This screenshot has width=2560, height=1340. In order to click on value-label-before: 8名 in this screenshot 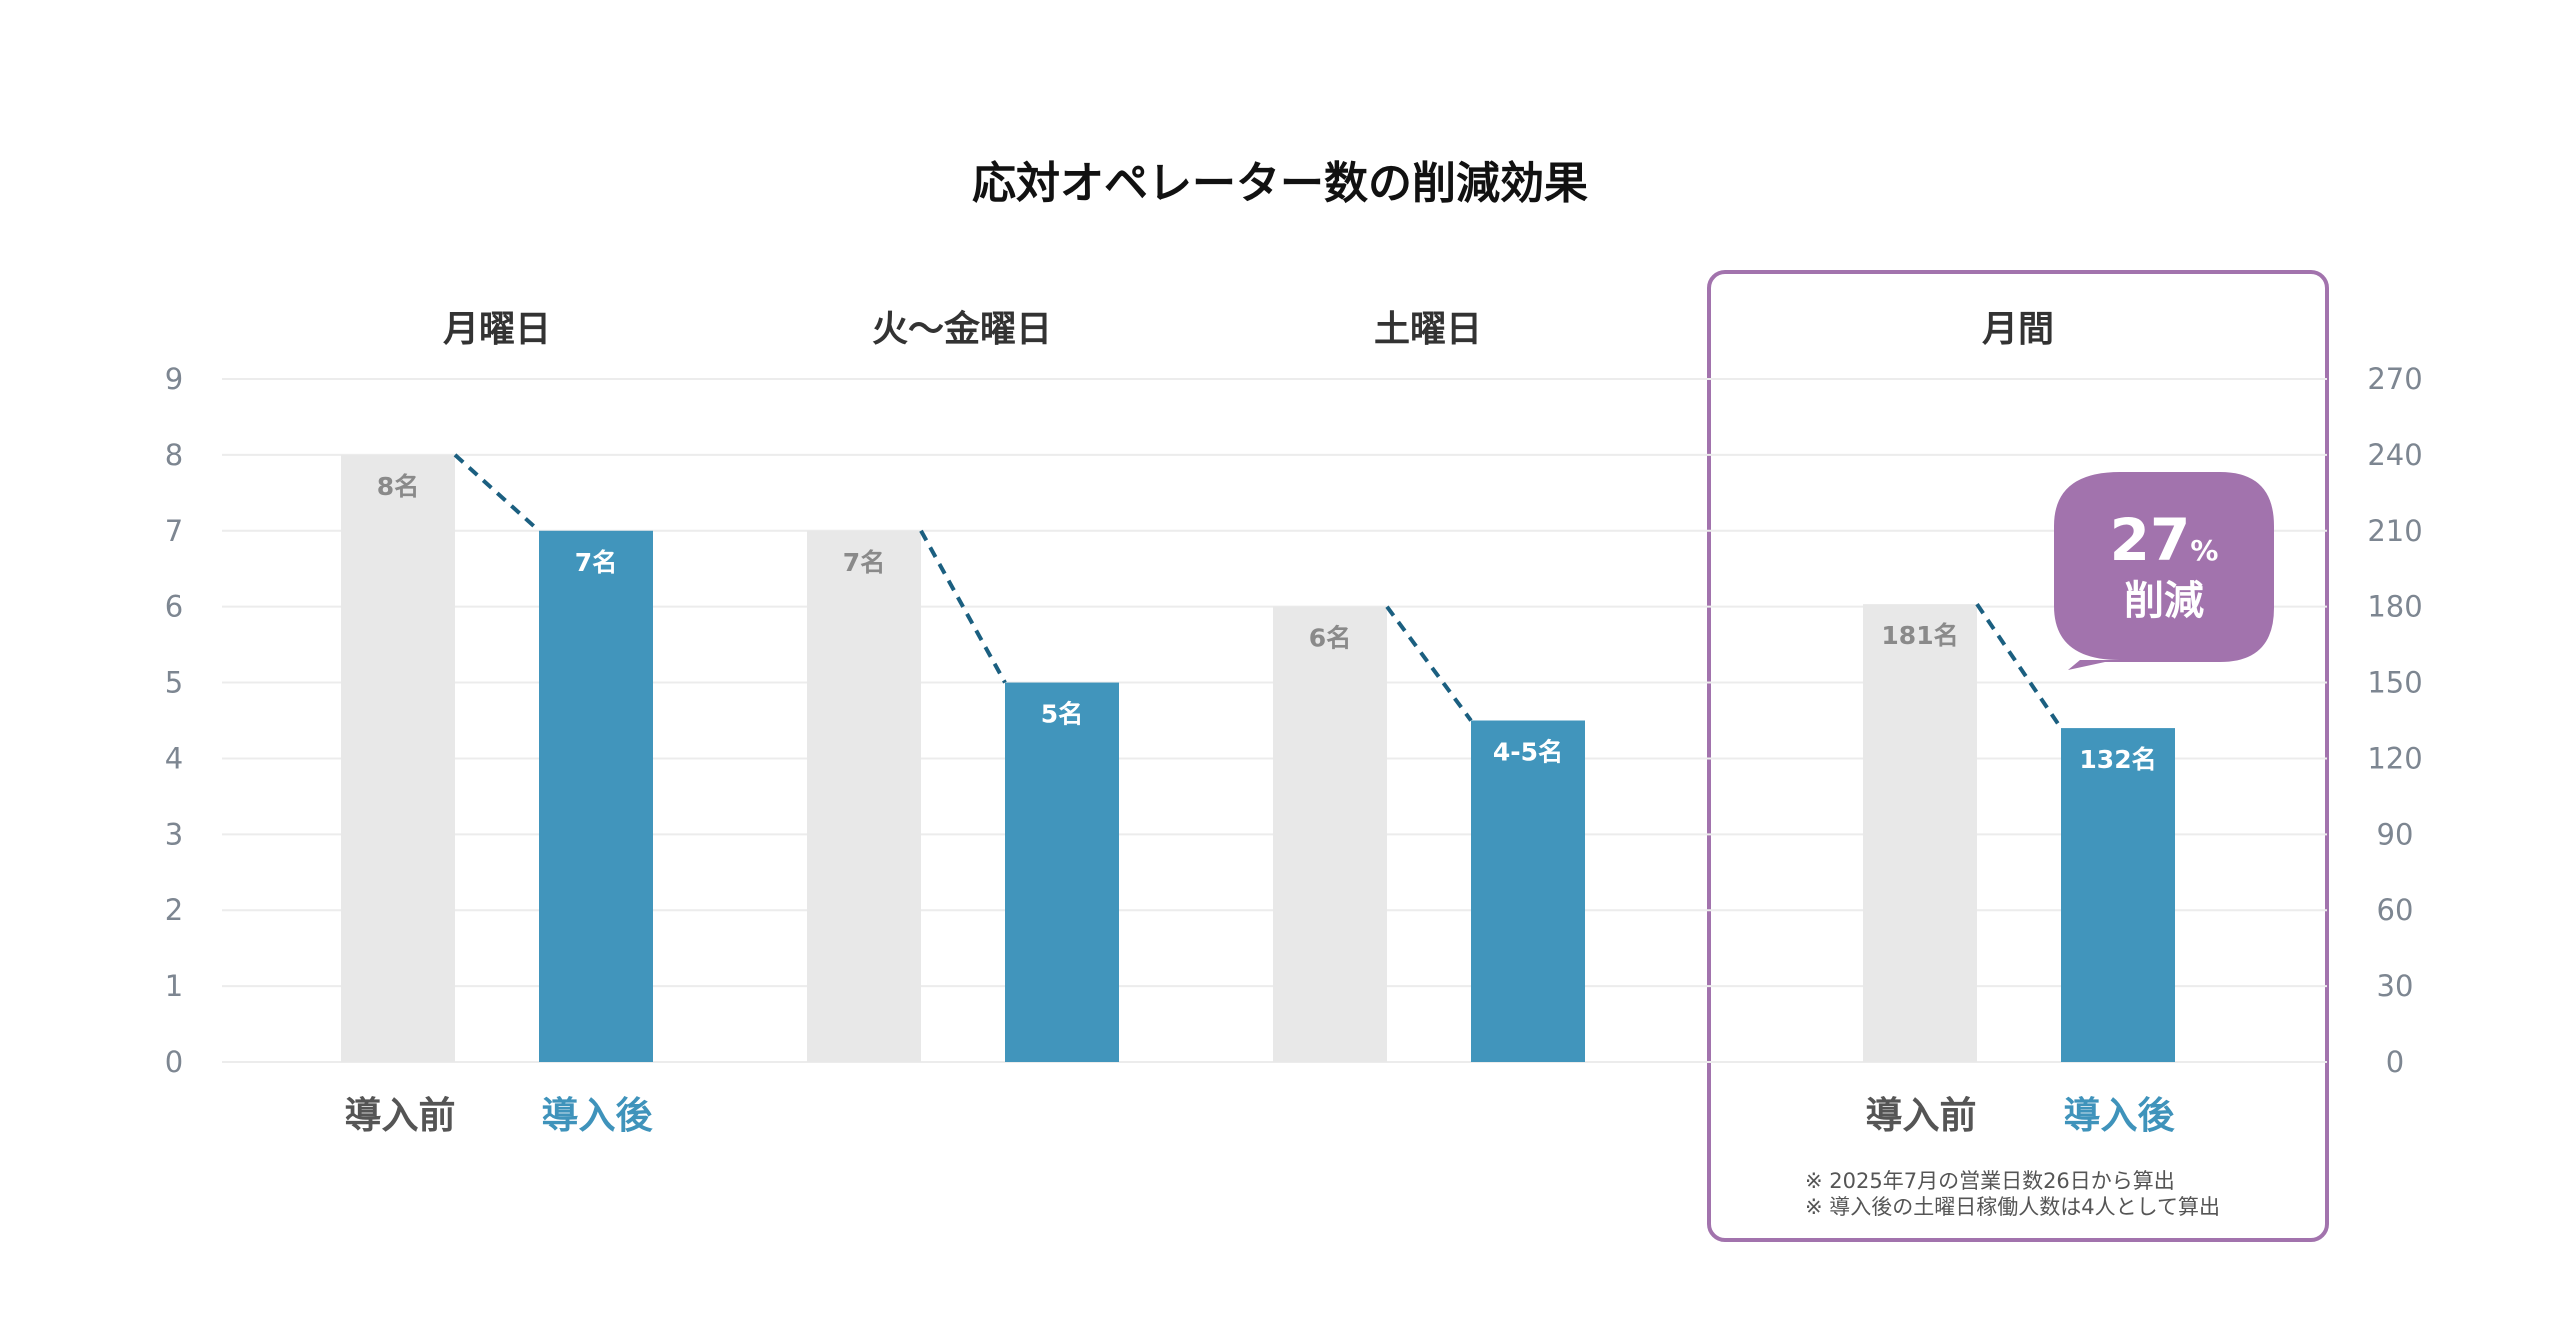, I will do `click(398, 486)`.